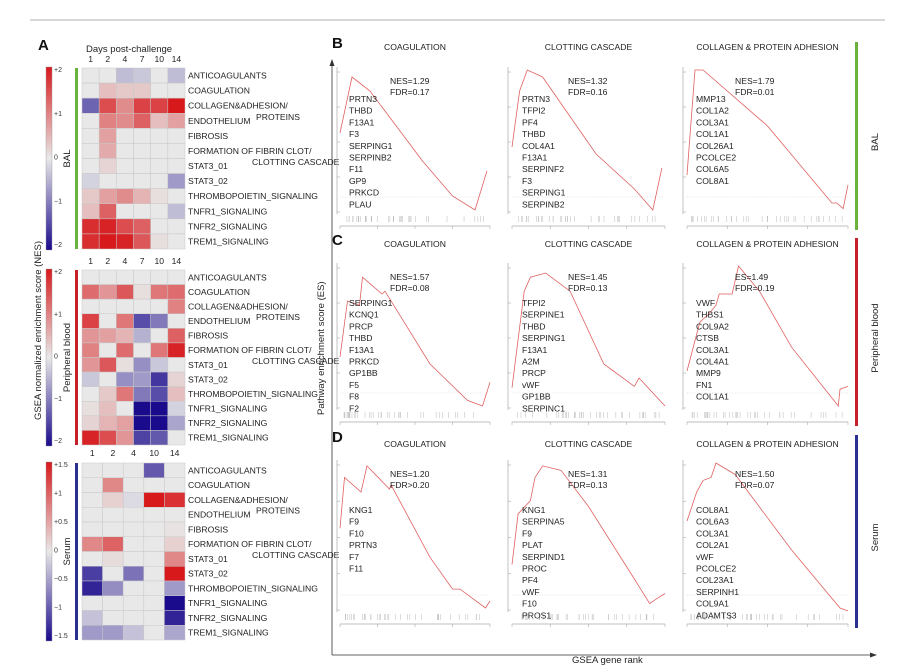  I want to click on pathway-label-continued: PROTEINS, so click(278, 511).